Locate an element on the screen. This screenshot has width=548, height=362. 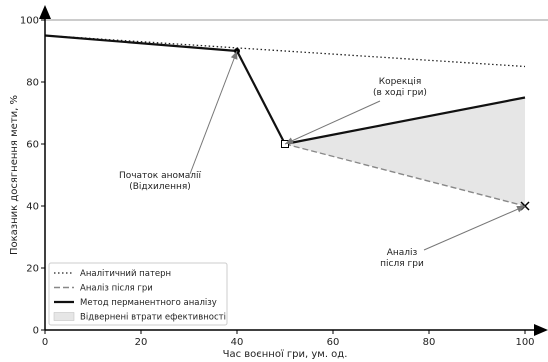
area-layer is located at coordinates (405, 151).